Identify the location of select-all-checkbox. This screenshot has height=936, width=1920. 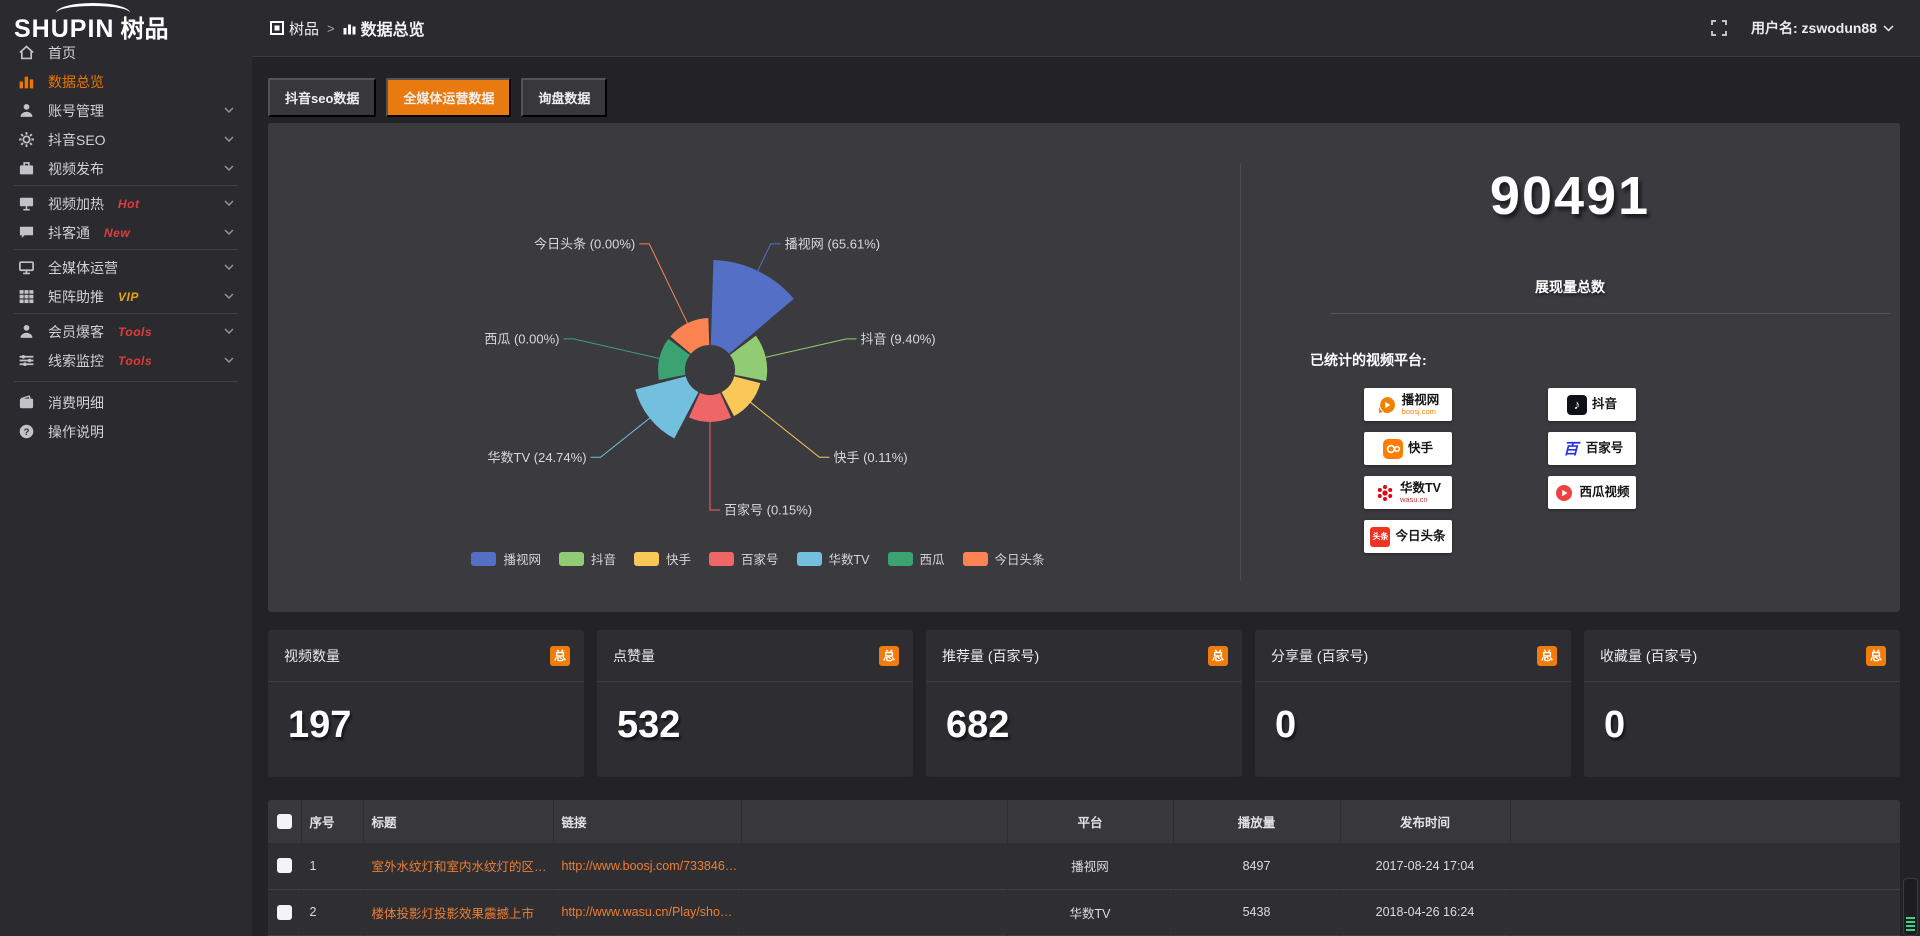
(284, 822).